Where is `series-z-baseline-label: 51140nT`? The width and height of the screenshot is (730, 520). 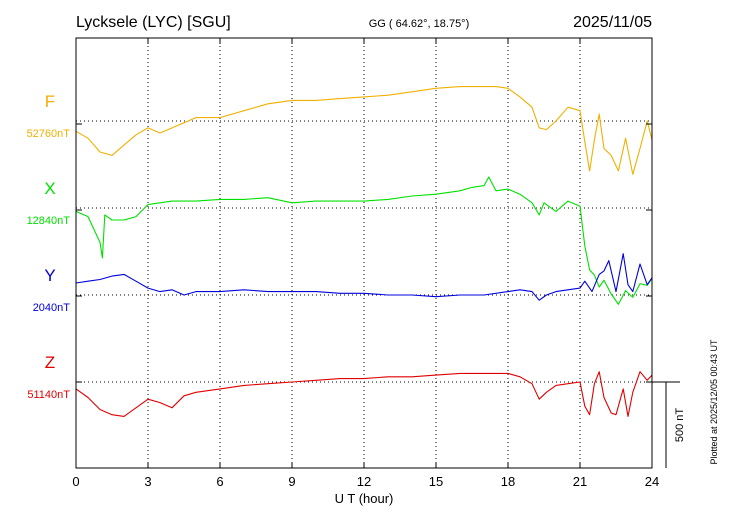
series-z-baseline-label: 51140nT is located at coordinates (48, 395).